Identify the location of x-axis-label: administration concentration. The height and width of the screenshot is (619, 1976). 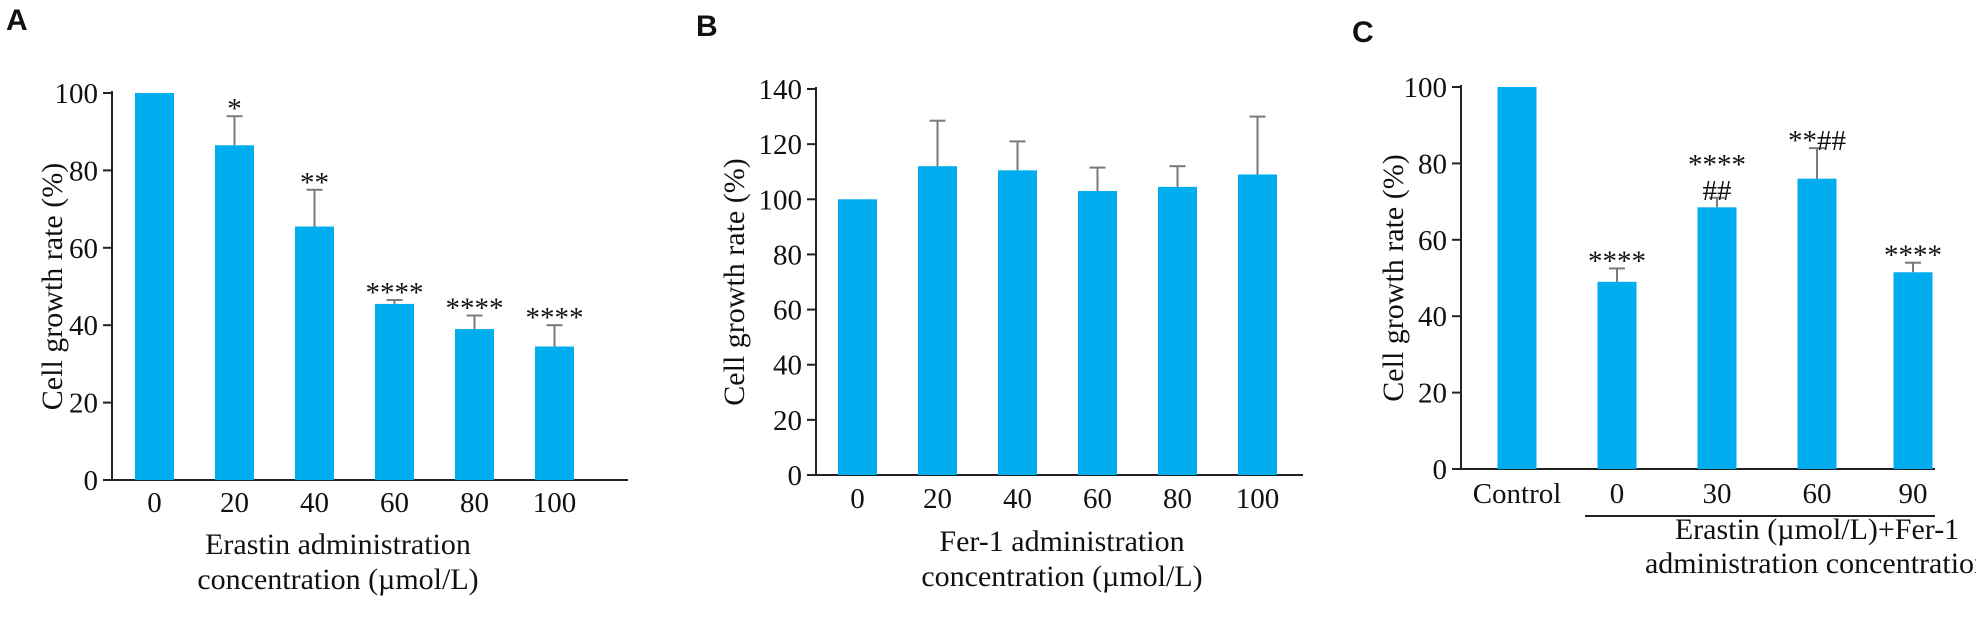
(1810, 563).